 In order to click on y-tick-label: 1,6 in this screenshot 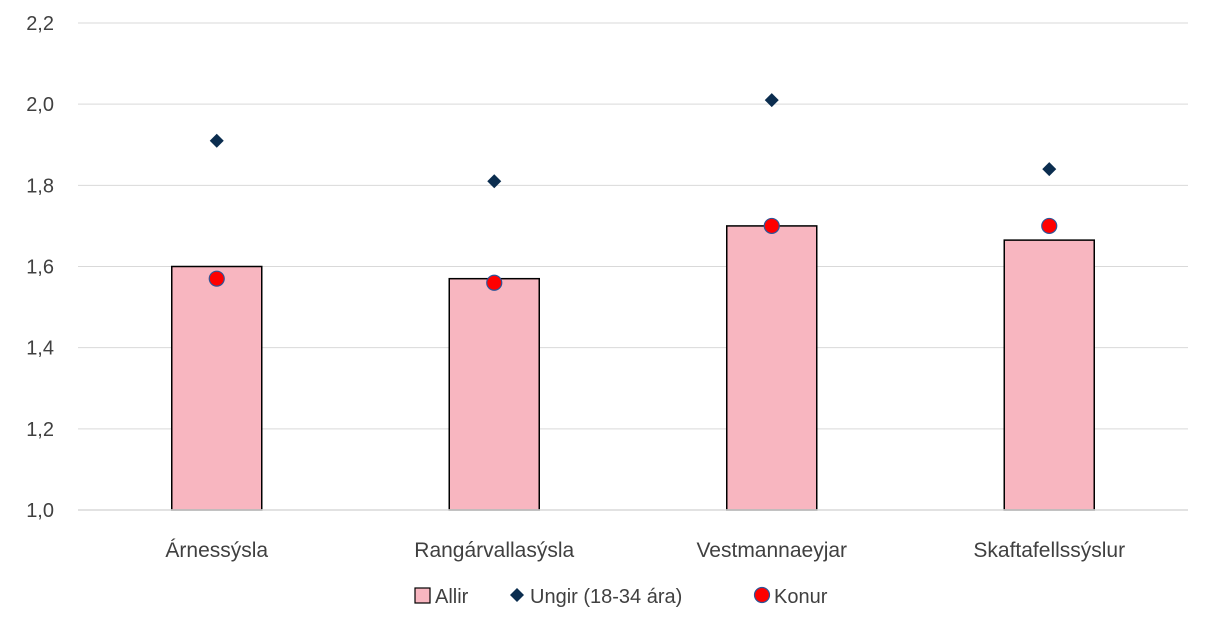, I will do `click(40, 268)`.